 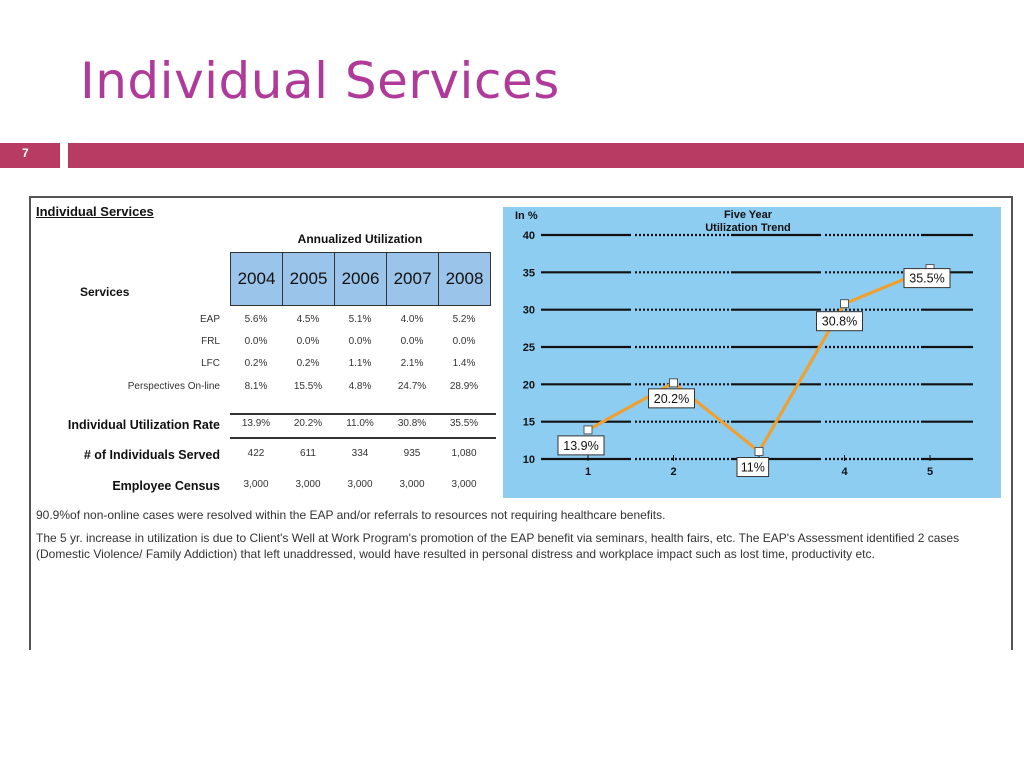 I want to click on x-tick-label: 4, so click(x=844, y=472).